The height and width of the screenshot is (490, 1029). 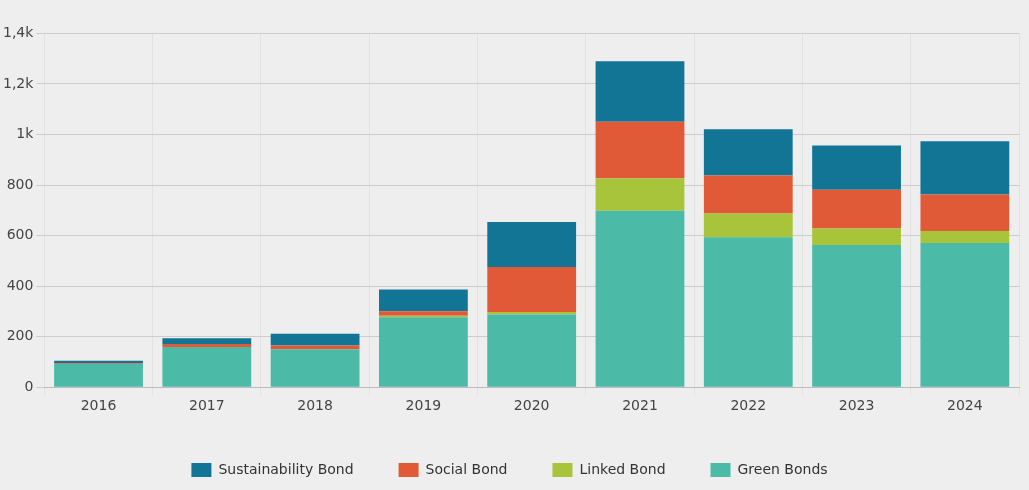 What do you see at coordinates (19, 32) in the screenshot?
I see `y-tick-label: 1,4k` at bounding box center [19, 32].